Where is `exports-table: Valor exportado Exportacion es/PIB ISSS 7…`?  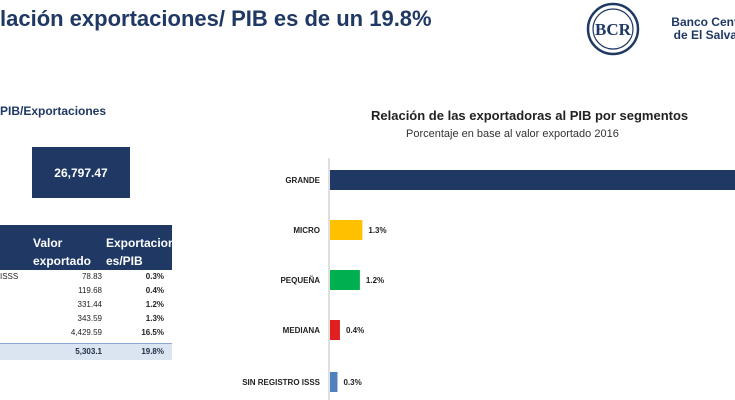
exports-table: Valor exportado Exportacion es/PIB ISSS 7… is located at coordinates (88, 292).